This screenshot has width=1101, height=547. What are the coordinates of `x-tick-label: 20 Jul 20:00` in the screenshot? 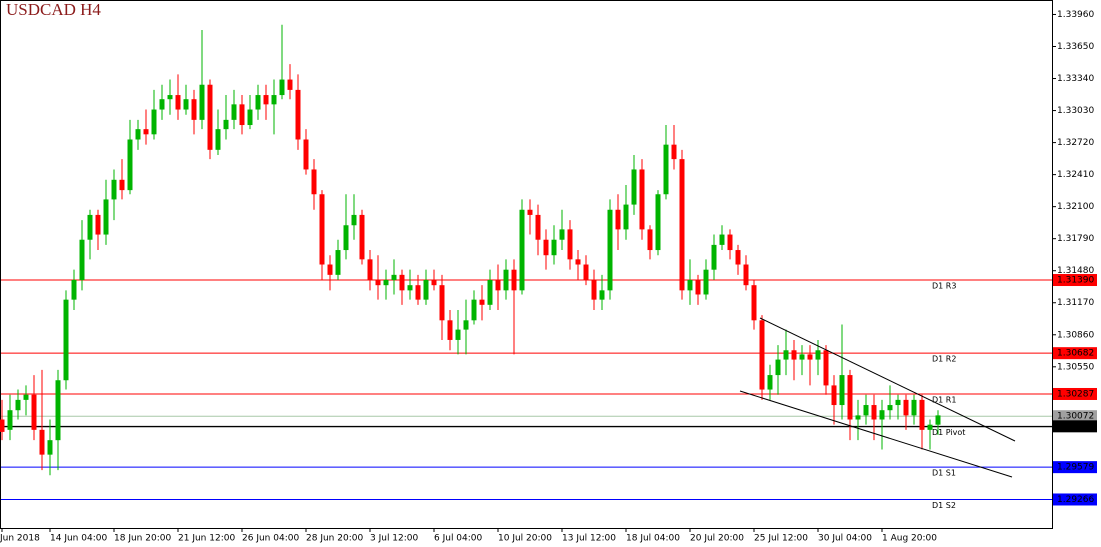 It's located at (717, 539).